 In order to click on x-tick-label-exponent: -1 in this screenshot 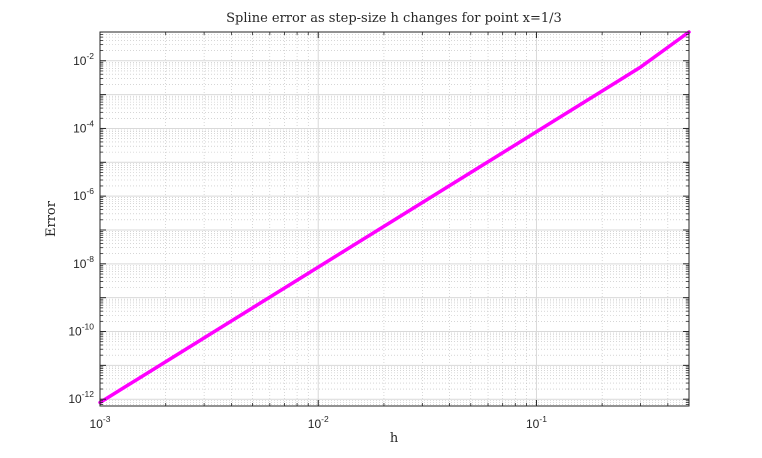, I will do `click(543, 419)`.